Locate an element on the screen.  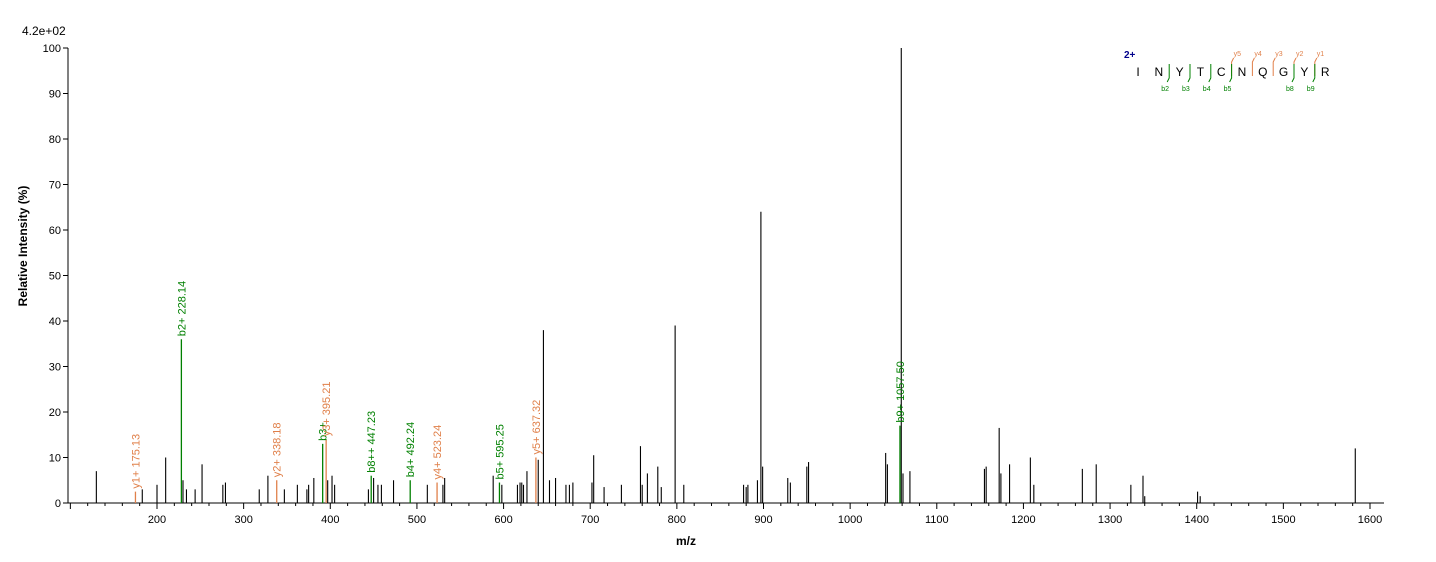
peak-label: y1+ 175.13 is located at coordinates (136, 461).